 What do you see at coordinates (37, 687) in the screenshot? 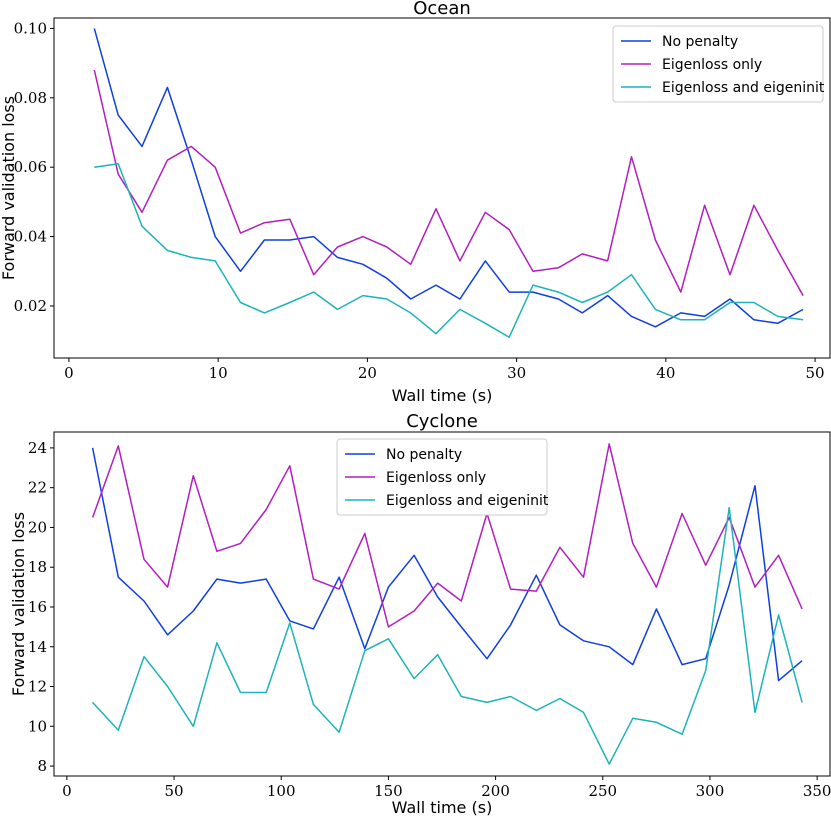
I see `y-tick-label: 12` at bounding box center [37, 687].